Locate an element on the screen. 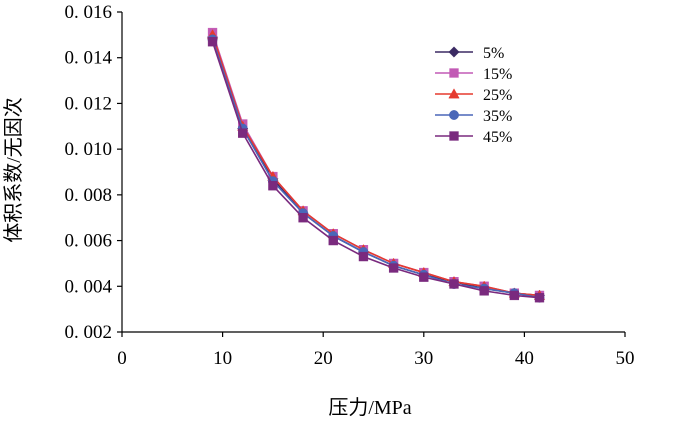 The width and height of the screenshot is (700, 423). x-axis-title: 压力/MPa is located at coordinates (369, 407).